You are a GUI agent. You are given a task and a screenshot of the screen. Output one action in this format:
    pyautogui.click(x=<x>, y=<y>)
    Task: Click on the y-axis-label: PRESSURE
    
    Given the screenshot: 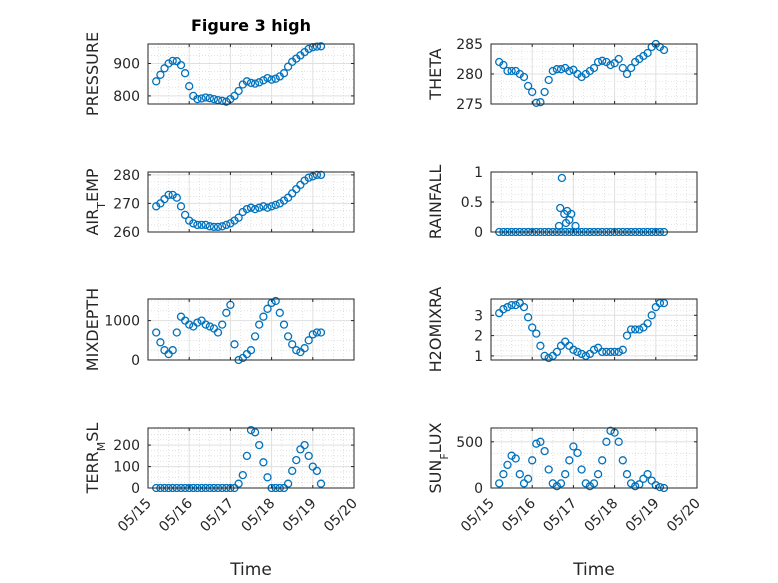 What is the action you would take?
    pyautogui.click(x=92, y=74)
    